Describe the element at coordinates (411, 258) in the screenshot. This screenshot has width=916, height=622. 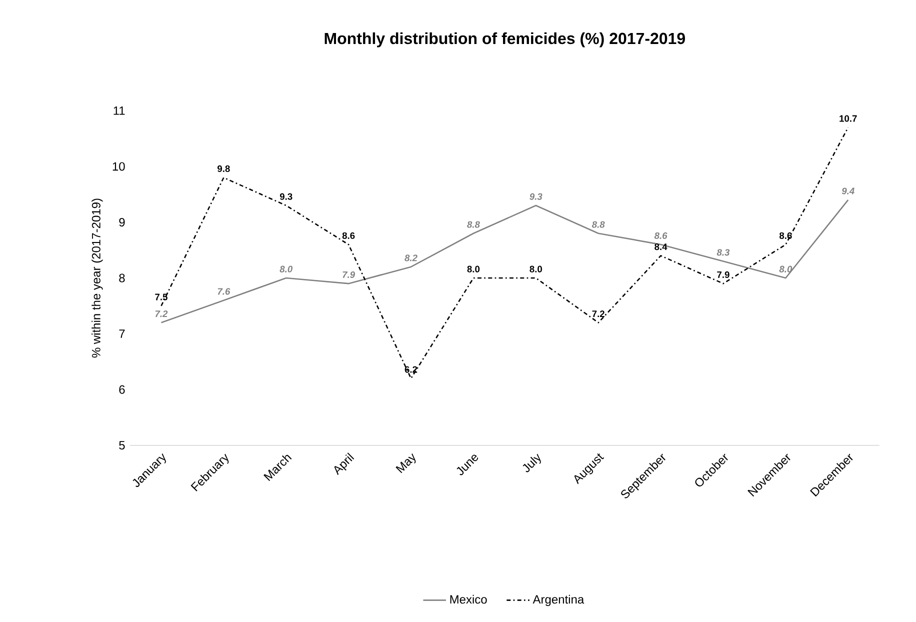
I see `data-label: 8.2` at that location.